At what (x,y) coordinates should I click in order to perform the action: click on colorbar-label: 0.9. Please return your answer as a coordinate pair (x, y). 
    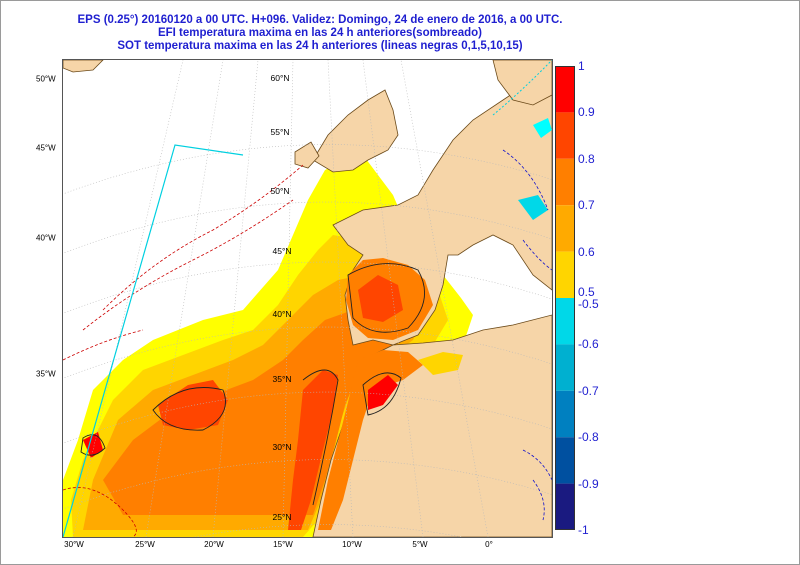
    Looking at the image, I should click on (586, 112).